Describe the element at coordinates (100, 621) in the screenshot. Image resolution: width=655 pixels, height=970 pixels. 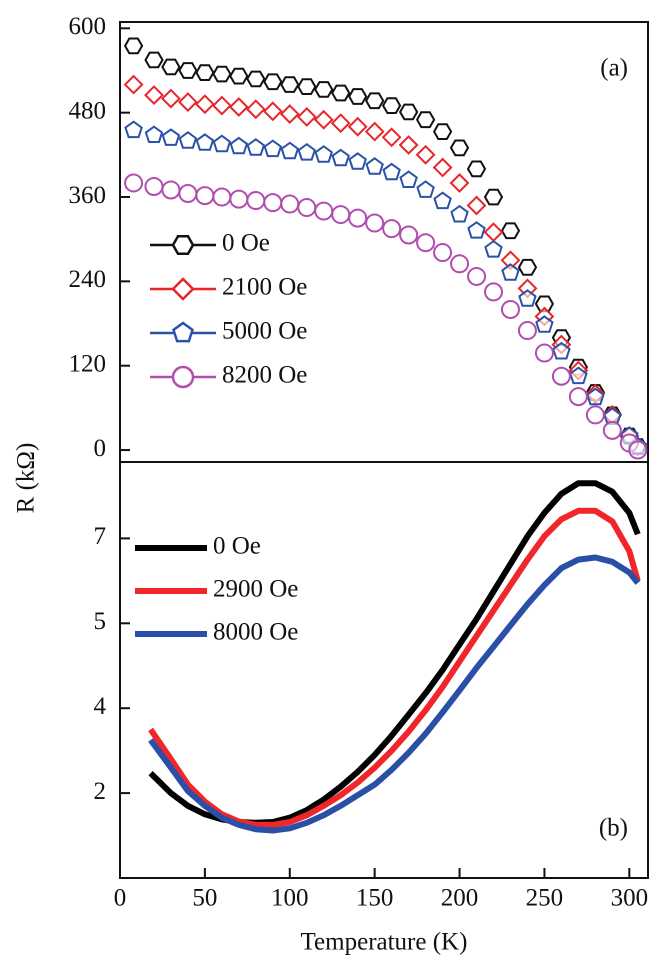
I see `y-tick-label: 5` at that location.